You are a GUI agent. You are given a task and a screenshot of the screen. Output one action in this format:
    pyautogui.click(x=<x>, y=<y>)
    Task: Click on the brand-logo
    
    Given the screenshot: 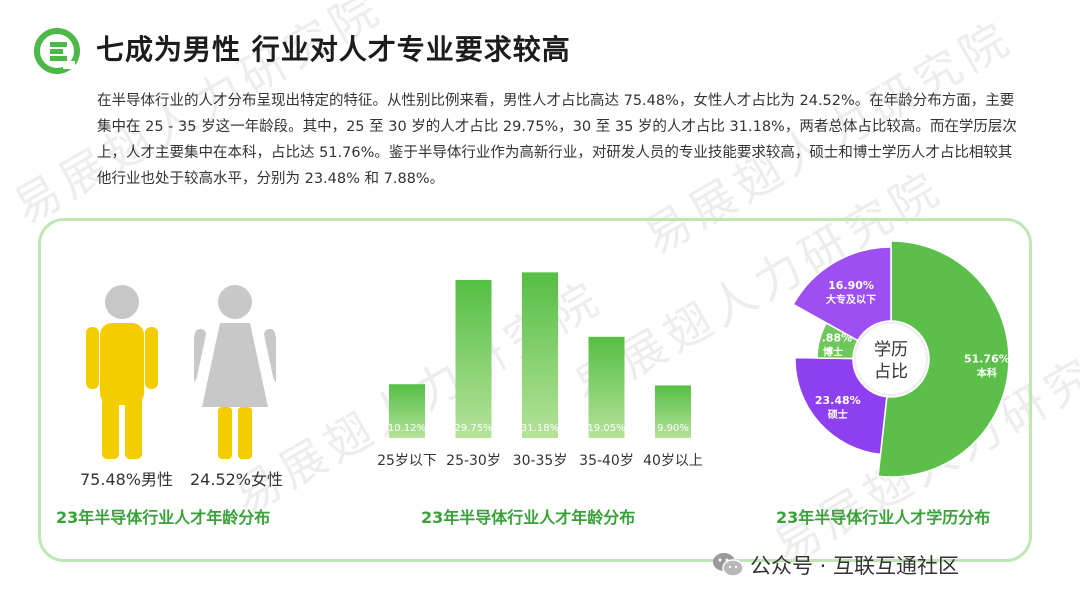 What is the action you would take?
    pyautogui.click(x=57, y=51)
    